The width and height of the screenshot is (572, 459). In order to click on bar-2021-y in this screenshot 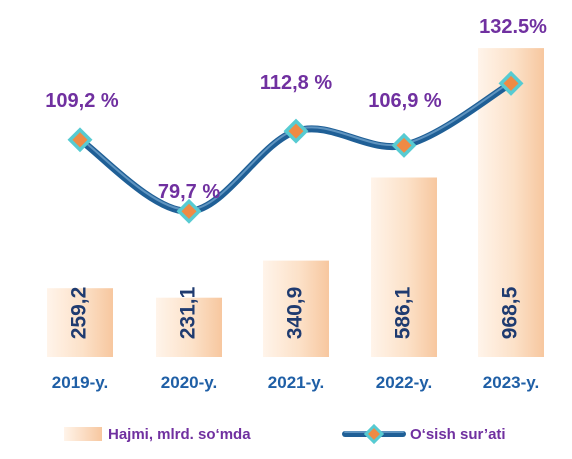, I will do `click(296, 308)`.